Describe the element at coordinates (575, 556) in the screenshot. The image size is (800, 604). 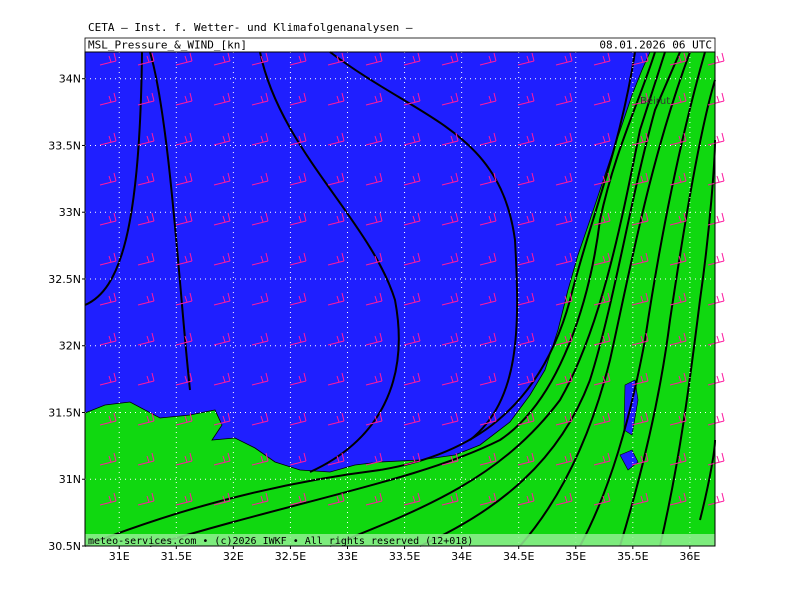
I see `lon-label: 35E` at that location.